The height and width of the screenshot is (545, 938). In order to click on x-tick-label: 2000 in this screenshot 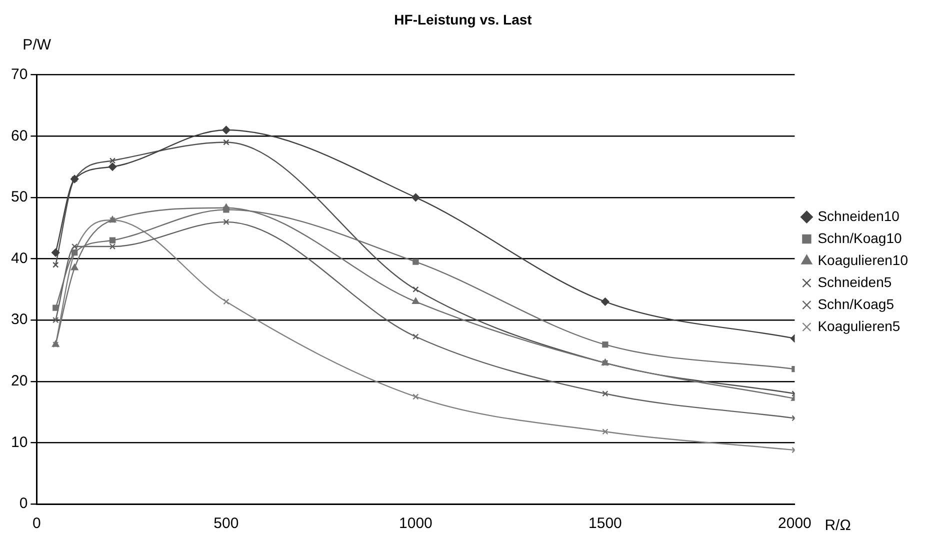, I will do `click(795, 523)`.